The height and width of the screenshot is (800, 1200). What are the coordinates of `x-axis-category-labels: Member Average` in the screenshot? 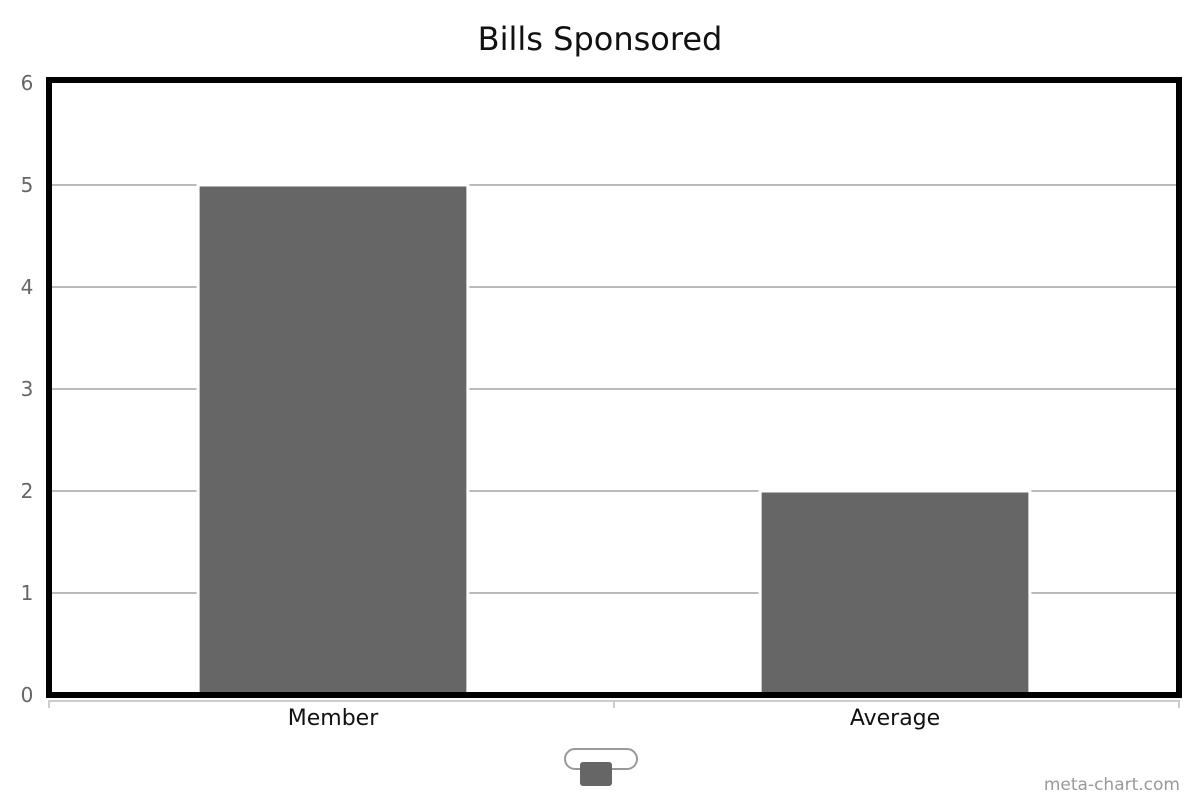 It's located at (614, 718).